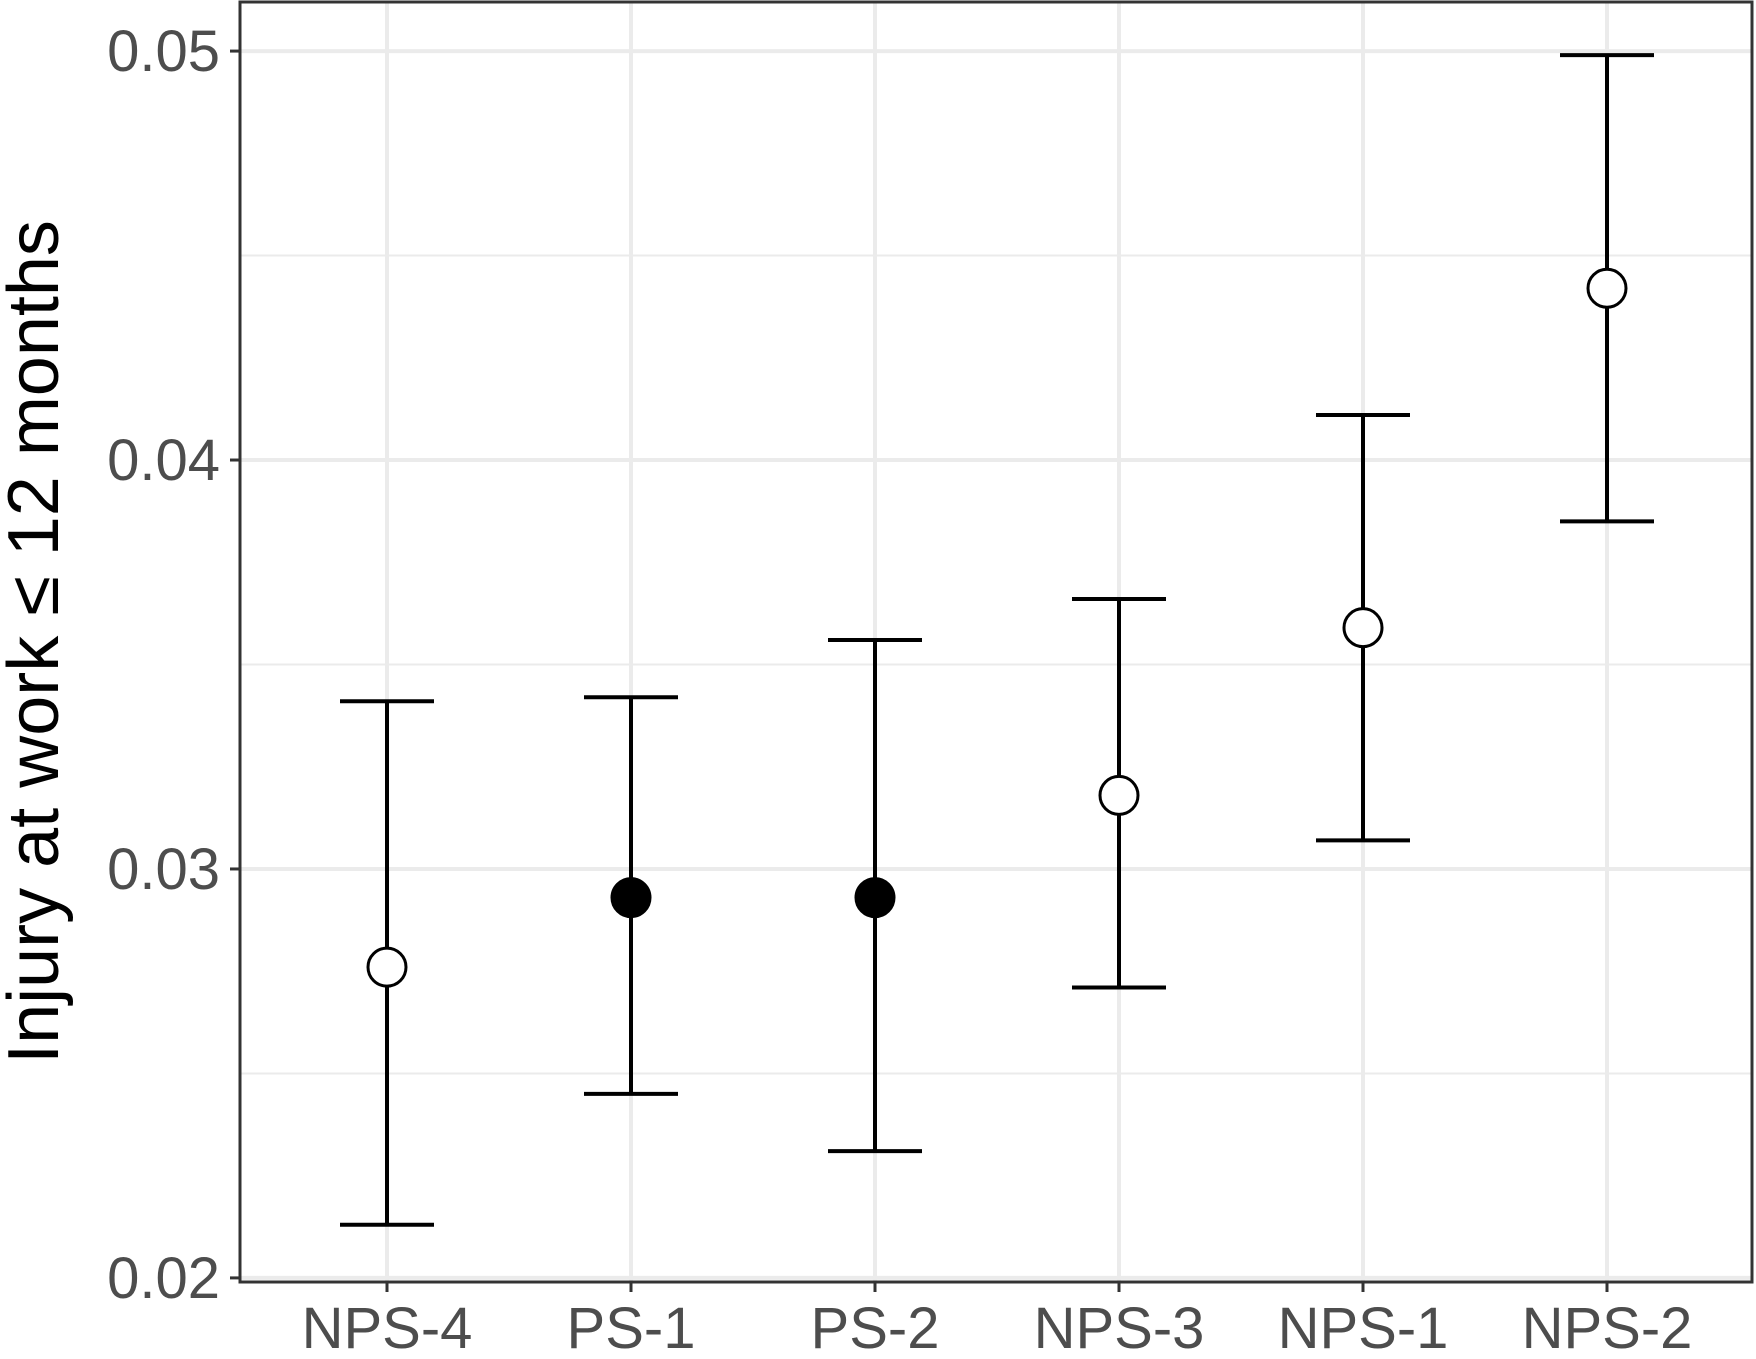 Image resolution: width=1756 pixels, height=1359 pixels. Describe the element at coordinates (875, 1325) in the screenshot. I see `x-tick-label: PS-2` at that location.